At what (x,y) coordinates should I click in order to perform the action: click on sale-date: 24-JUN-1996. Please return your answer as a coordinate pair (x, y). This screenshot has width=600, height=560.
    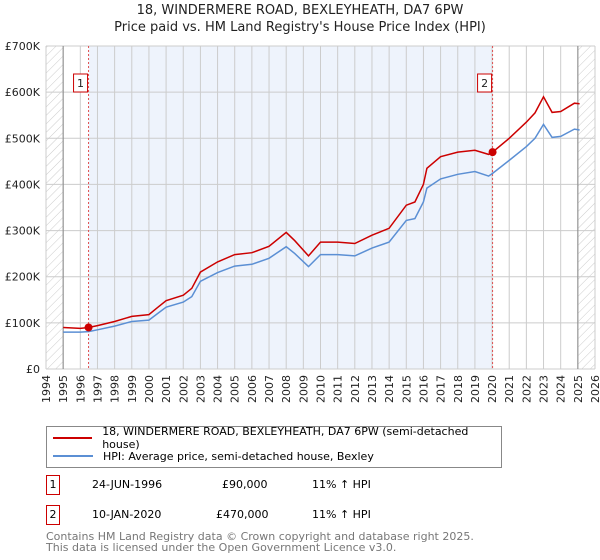
    Looking at the image, I should click on (127, 484).